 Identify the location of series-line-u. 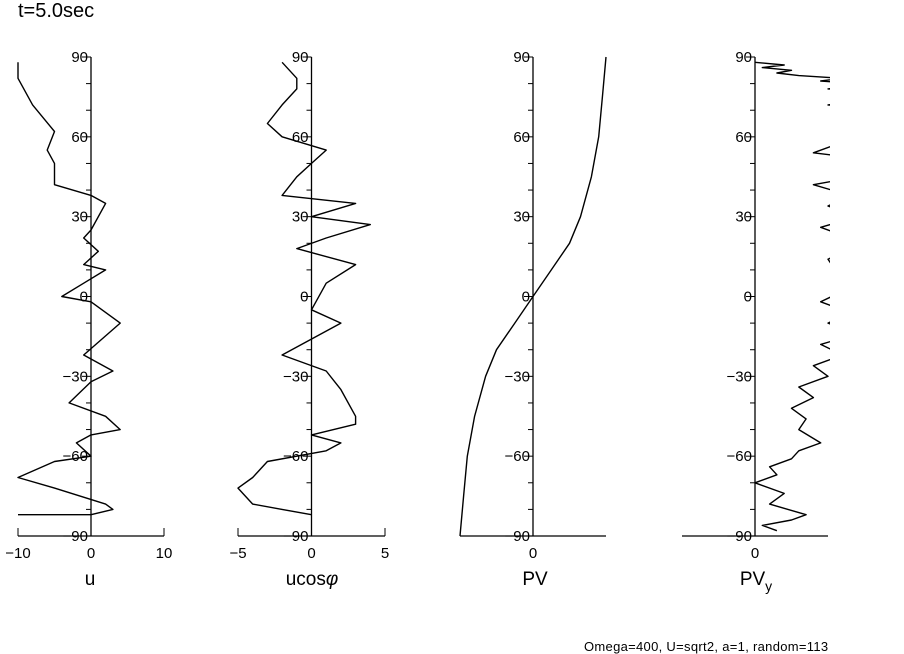
(69, 289).